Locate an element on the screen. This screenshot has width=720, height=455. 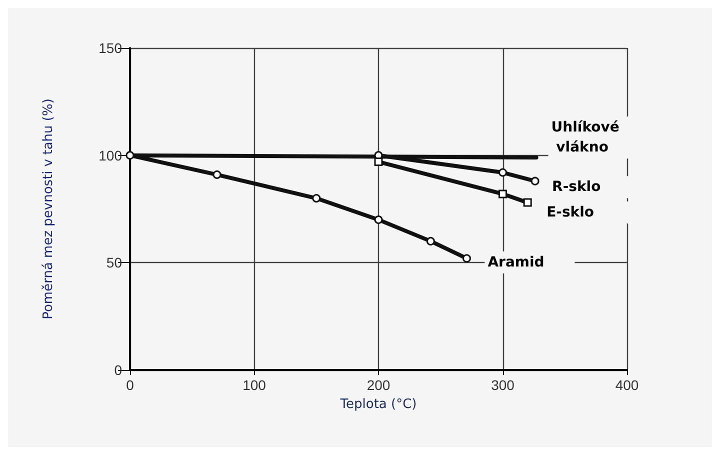
series-label: R-sklo is located at coordinates (577, 187).